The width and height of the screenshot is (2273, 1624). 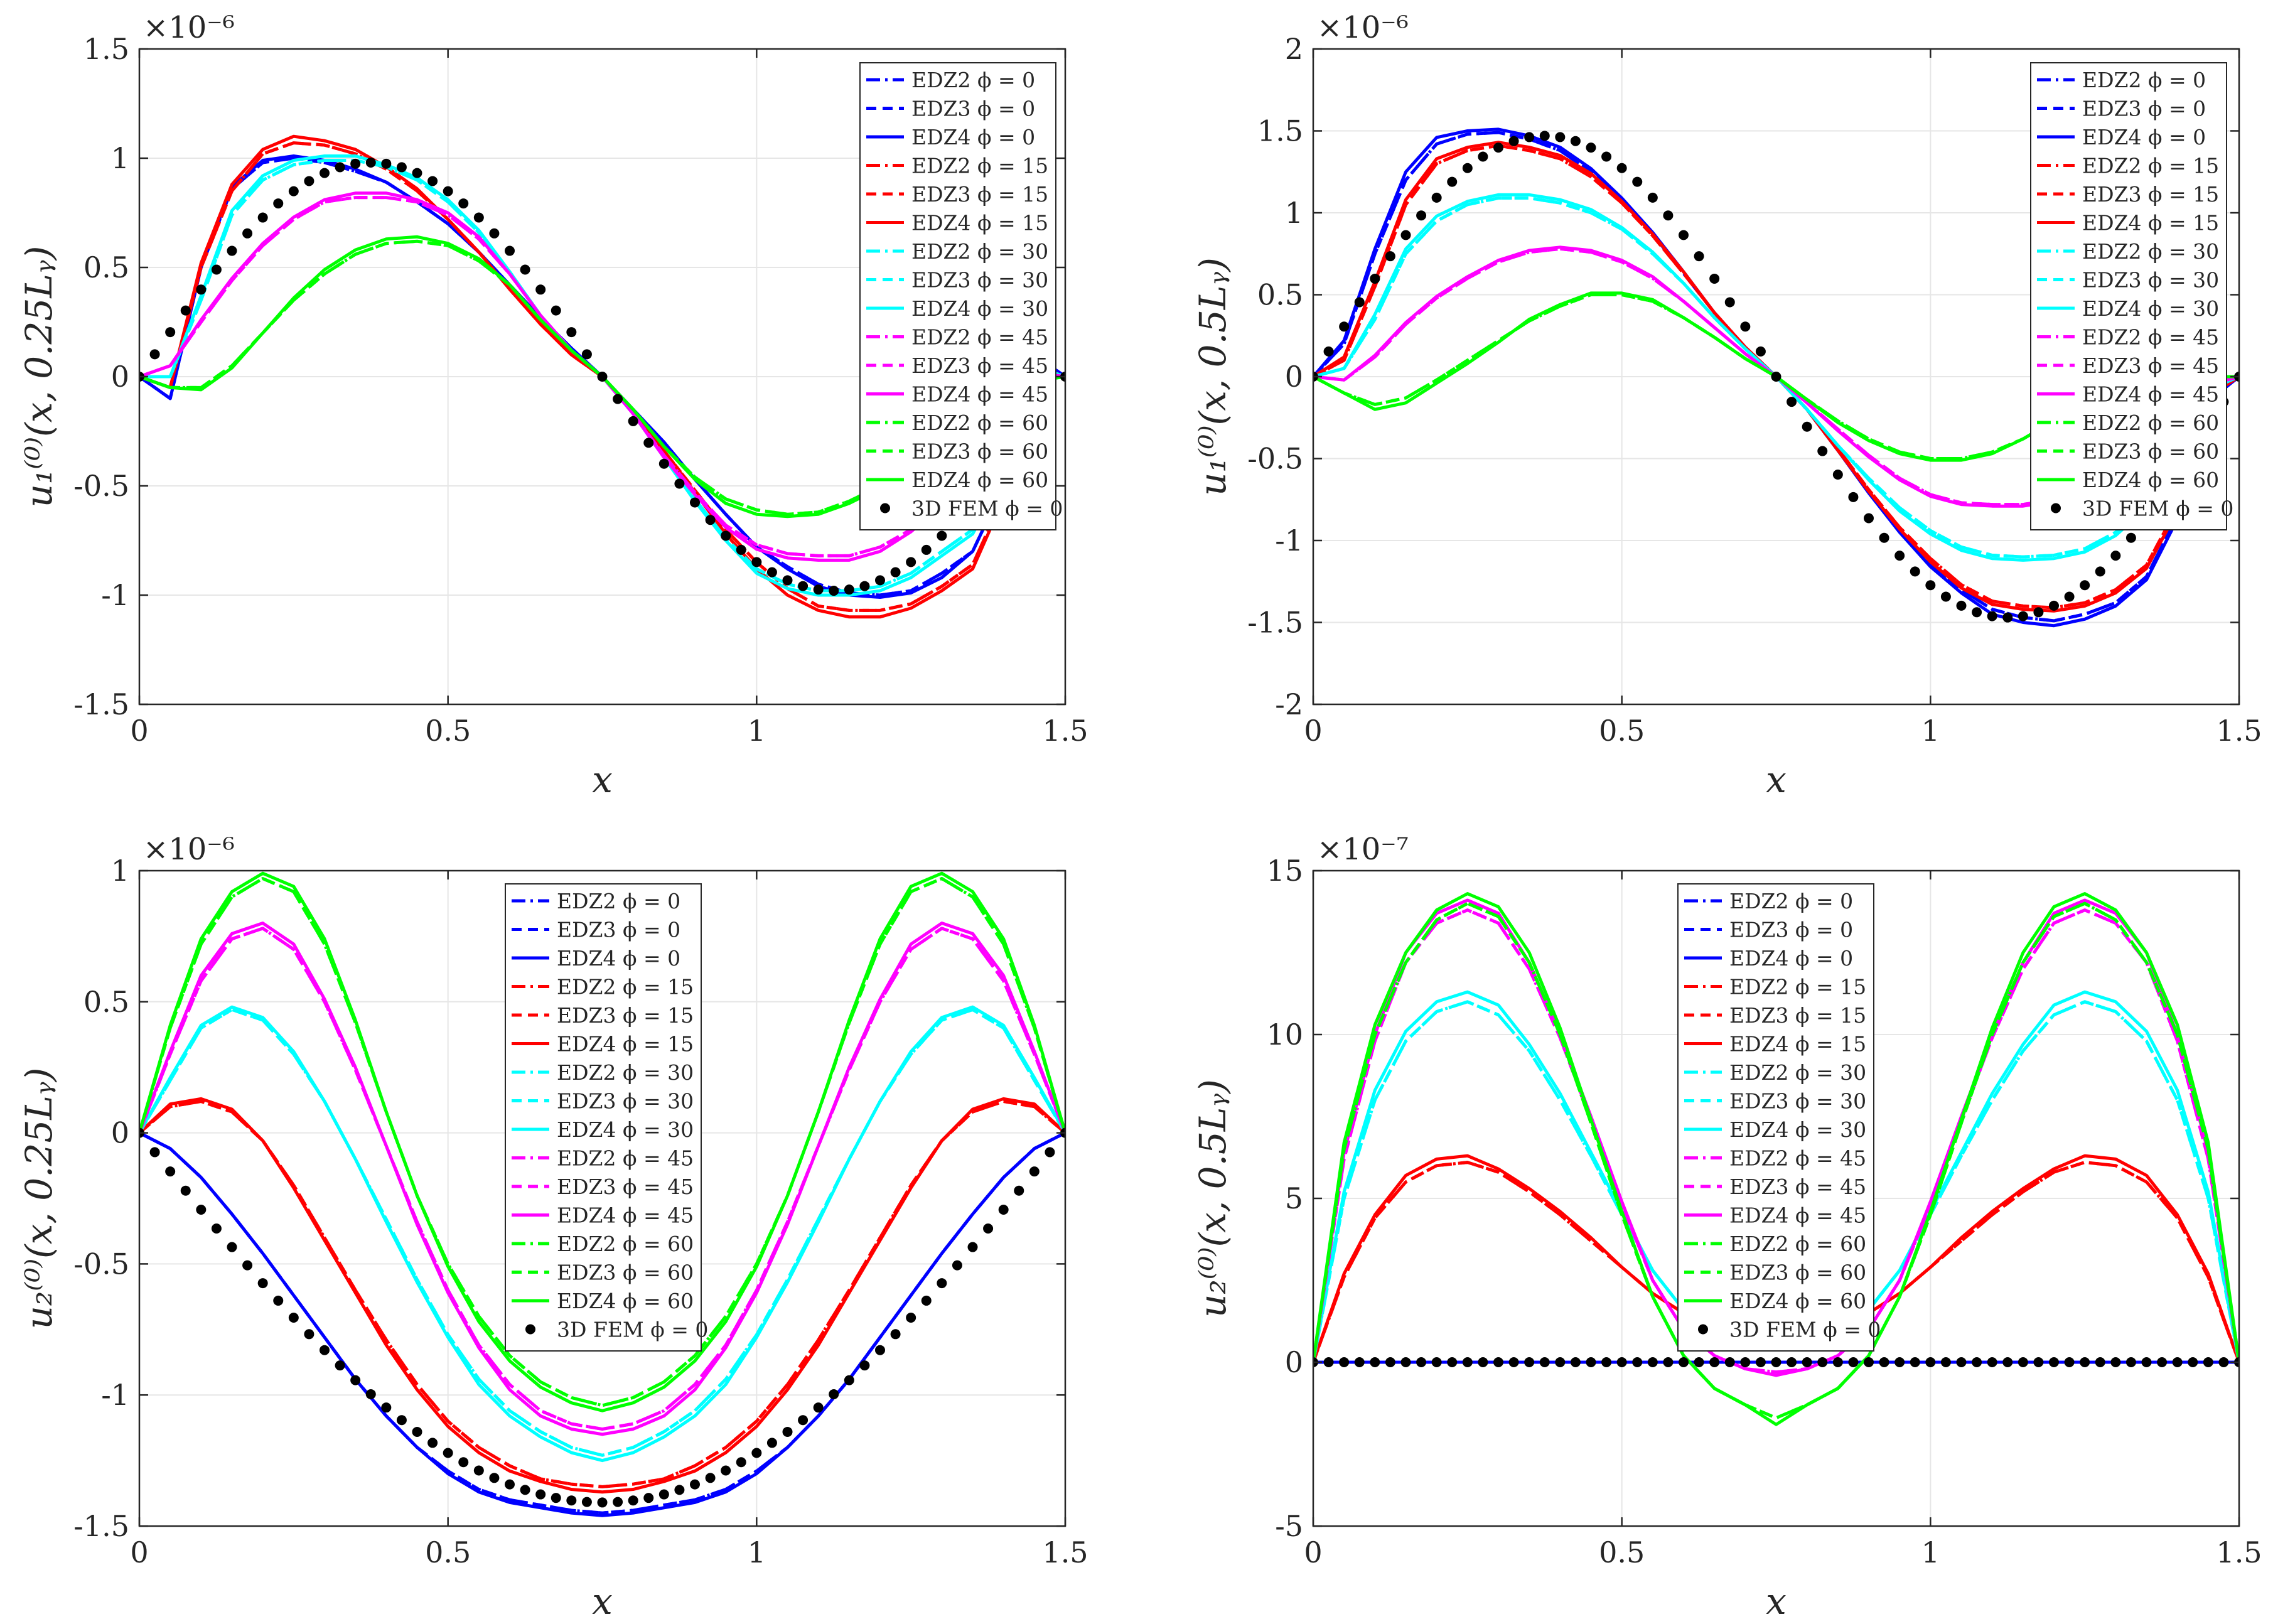 I want to click on legend-label: EDZ4 ϕ = 45, so click(x=625, y=1215).